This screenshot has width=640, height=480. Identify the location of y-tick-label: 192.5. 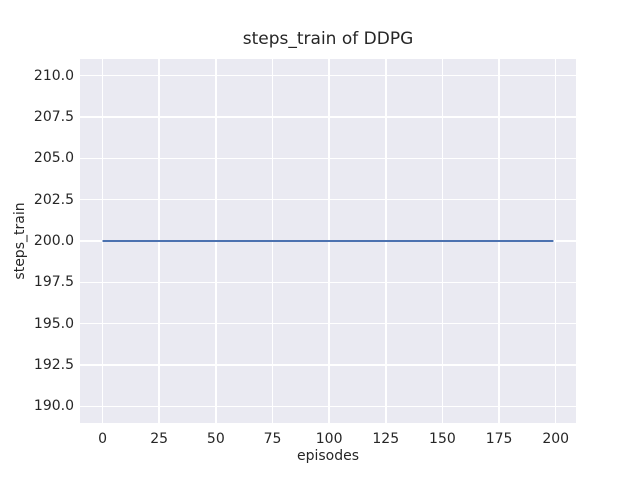
(53, 365).